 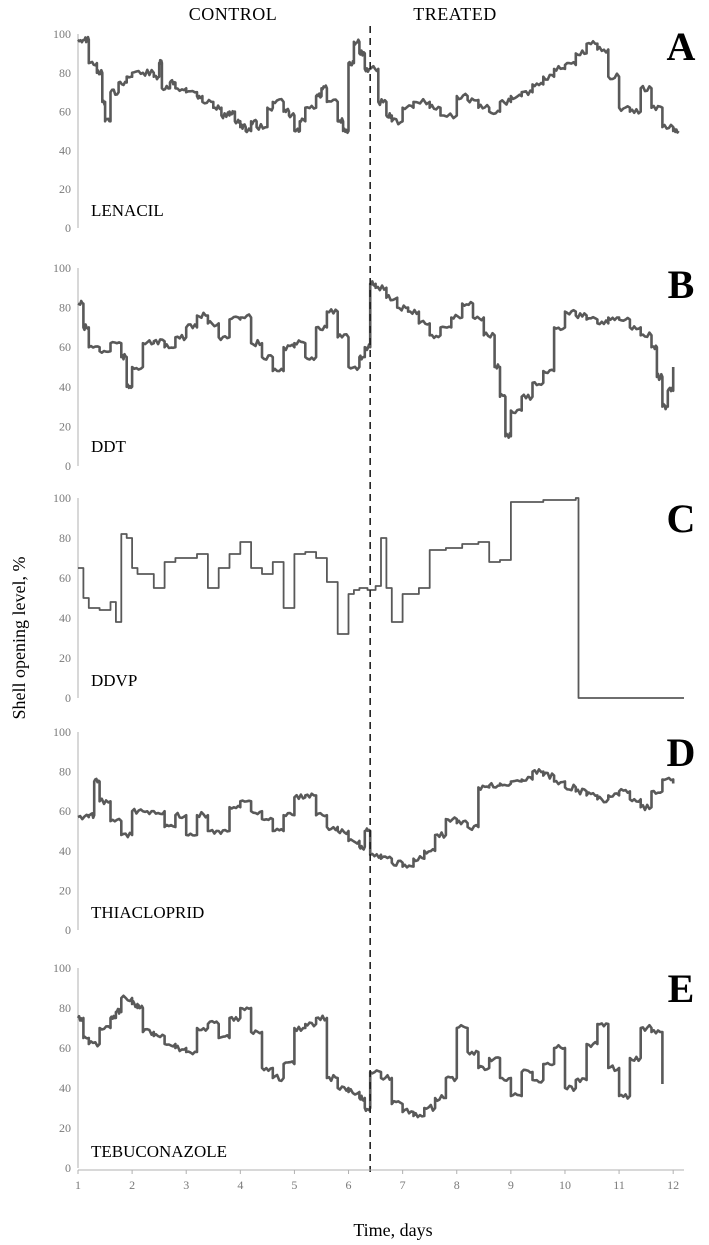 What do you see at coordinates (78, 1185) in the screenshot?
I see `x-tick-label: 1` at bounding box center [78, 1185].